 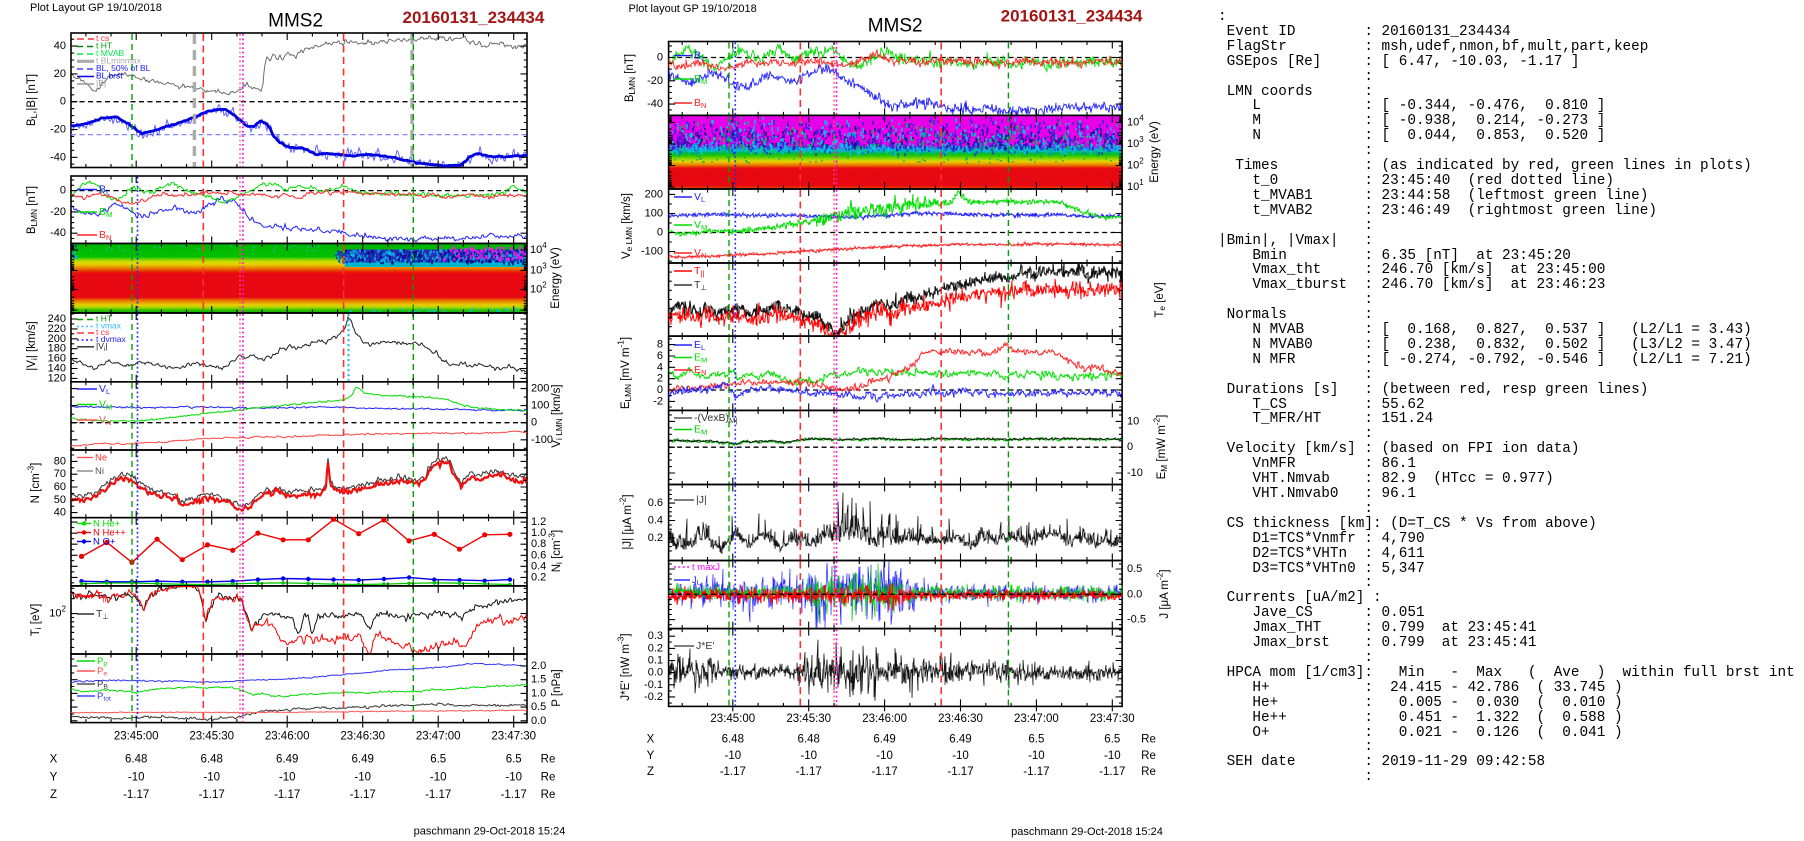 I want to click on svg-text: 0.8, so click(x=538, y=544).